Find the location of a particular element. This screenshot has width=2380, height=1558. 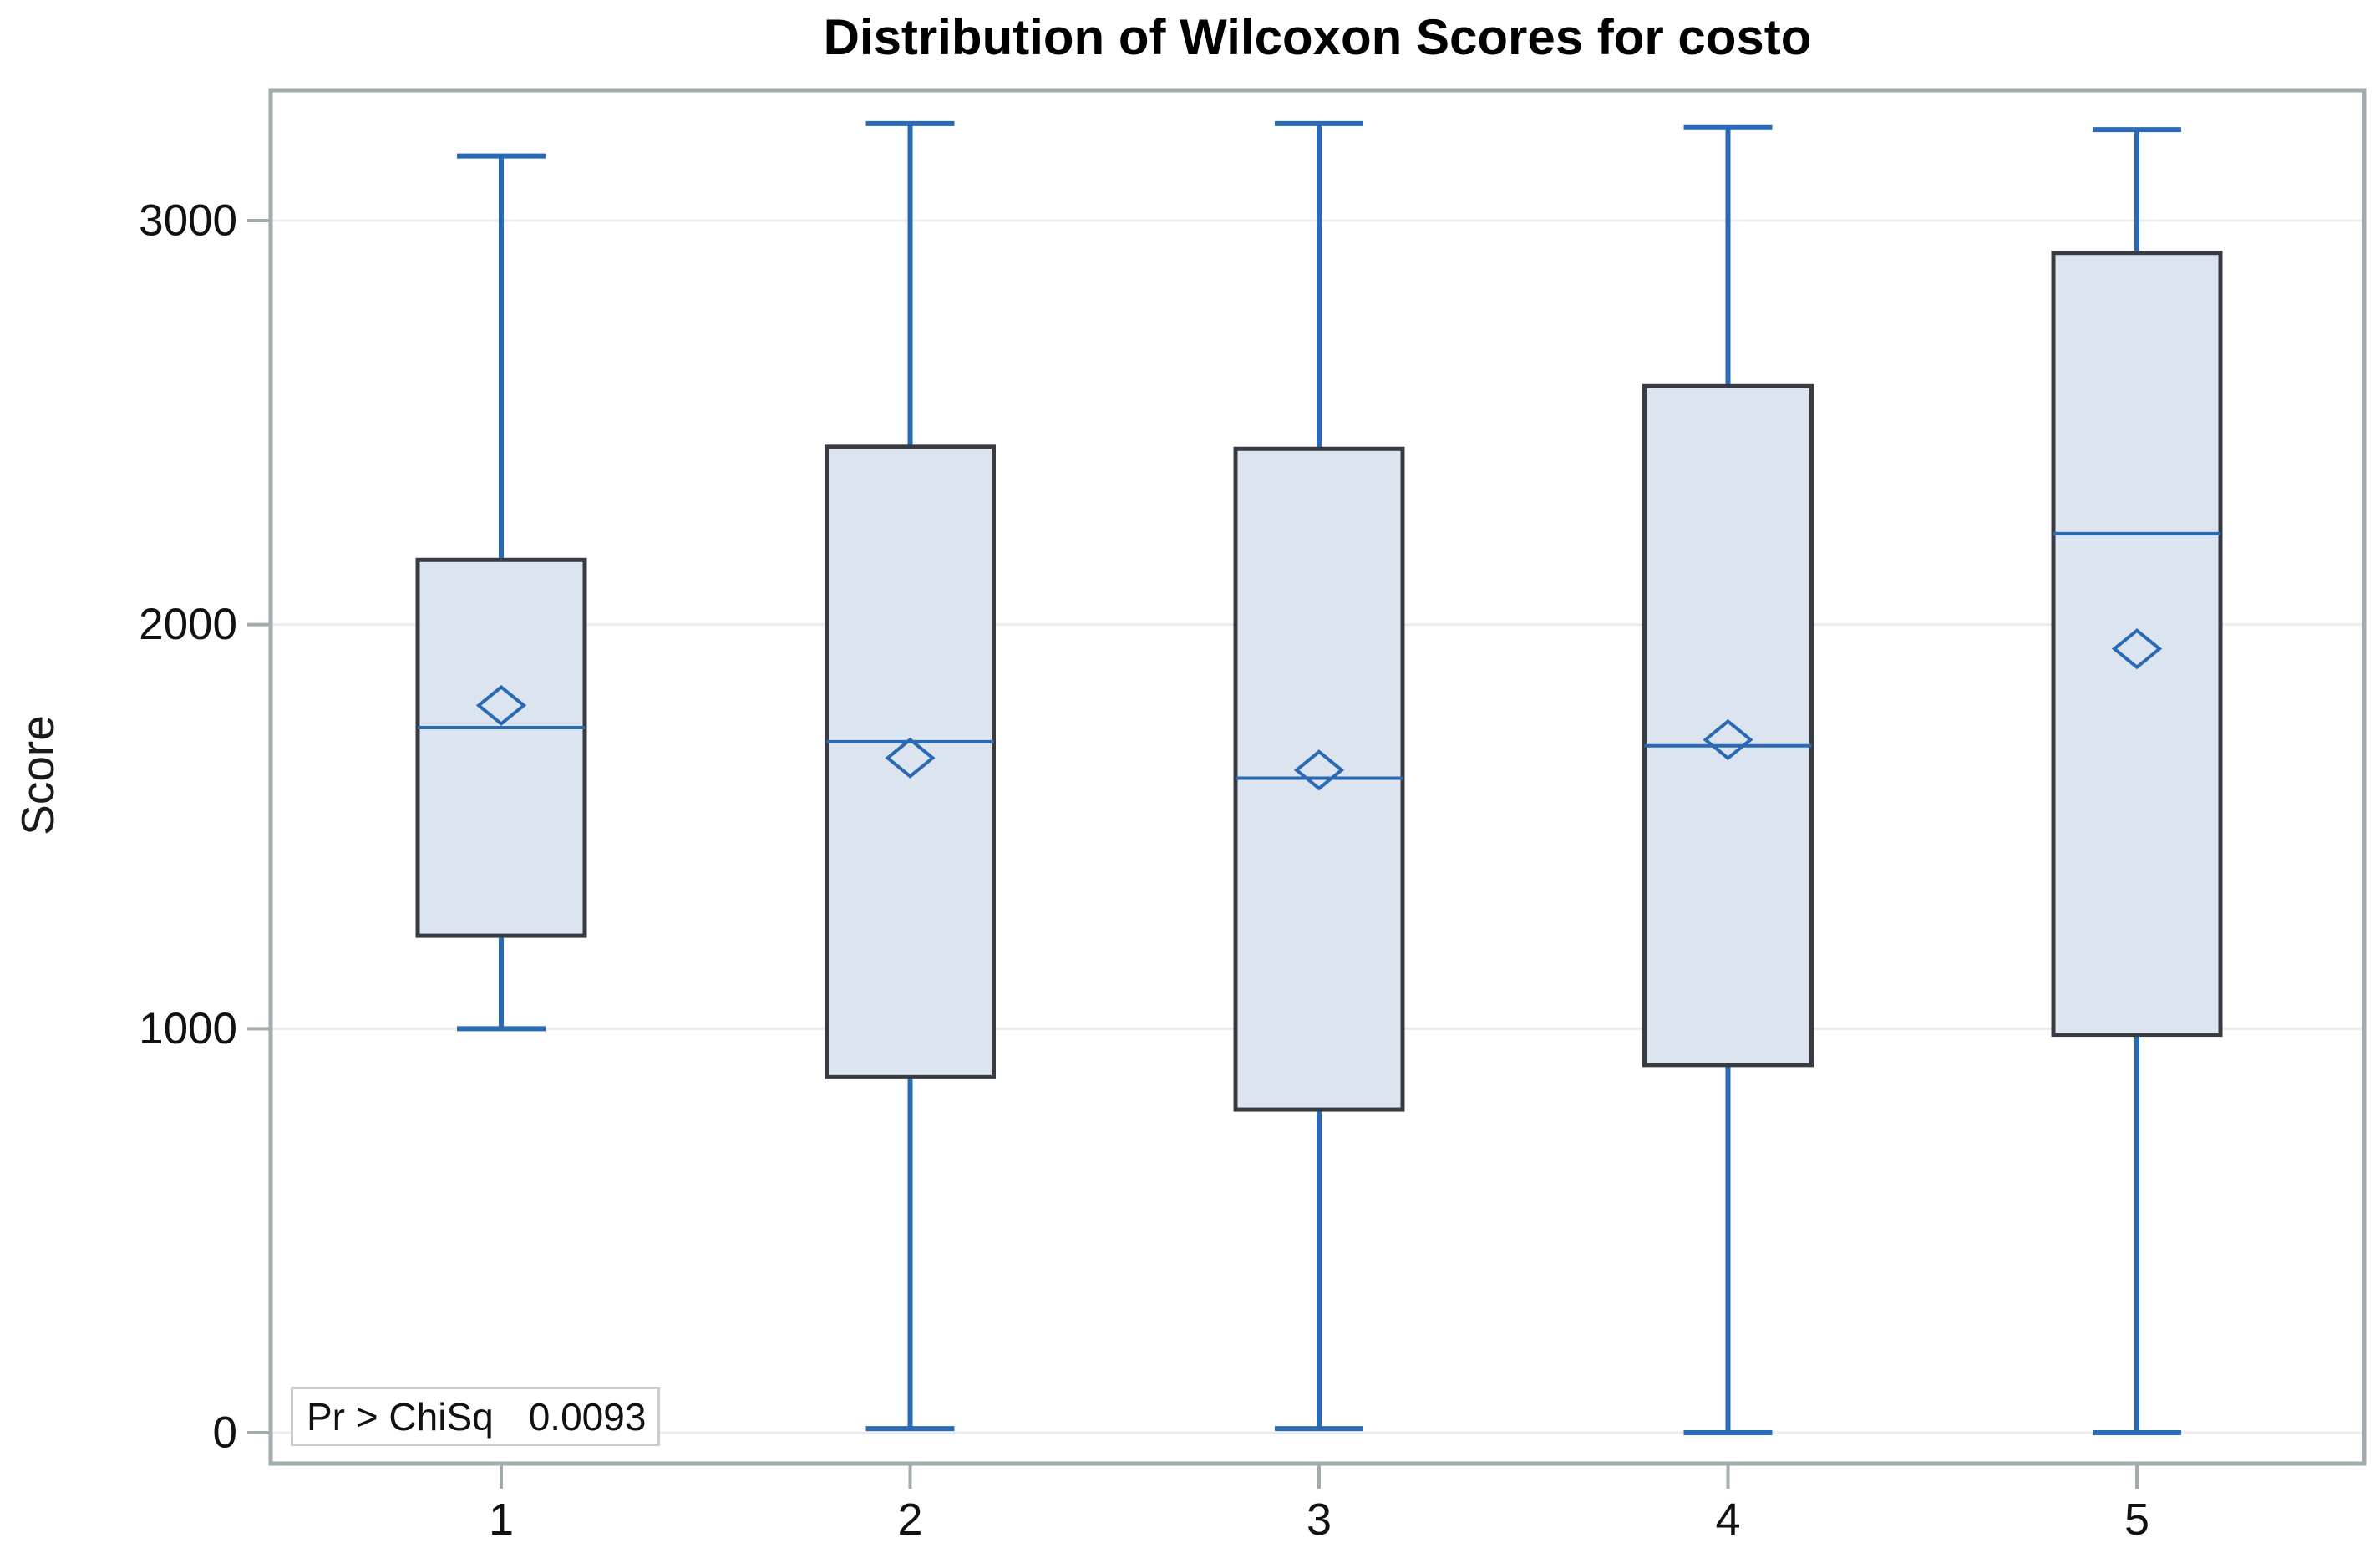

y-tick-label: 2000 is located at coordinates (188, 625).